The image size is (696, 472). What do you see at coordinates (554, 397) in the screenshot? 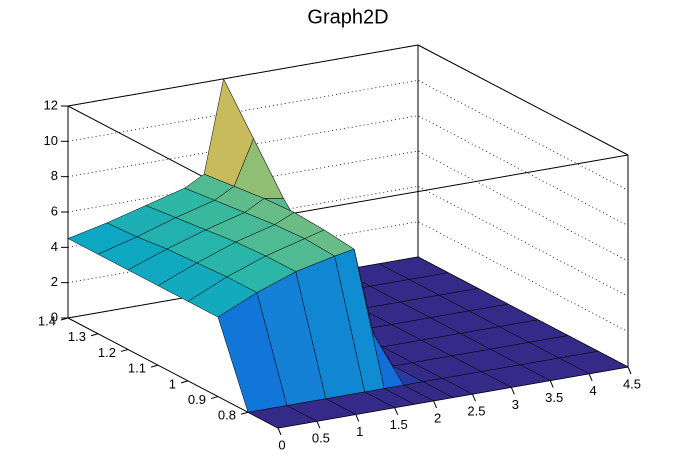
I see `x-tick-label: 3.5` at bounding box center [554, 397].